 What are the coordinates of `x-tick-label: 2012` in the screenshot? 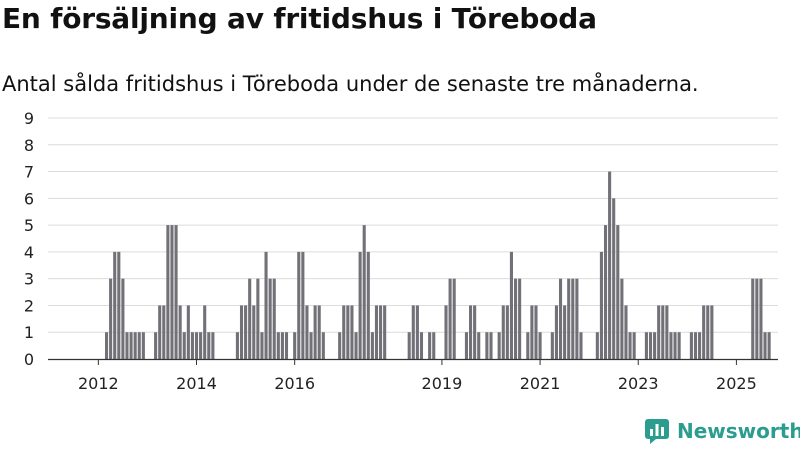 It's located at (98, 383).